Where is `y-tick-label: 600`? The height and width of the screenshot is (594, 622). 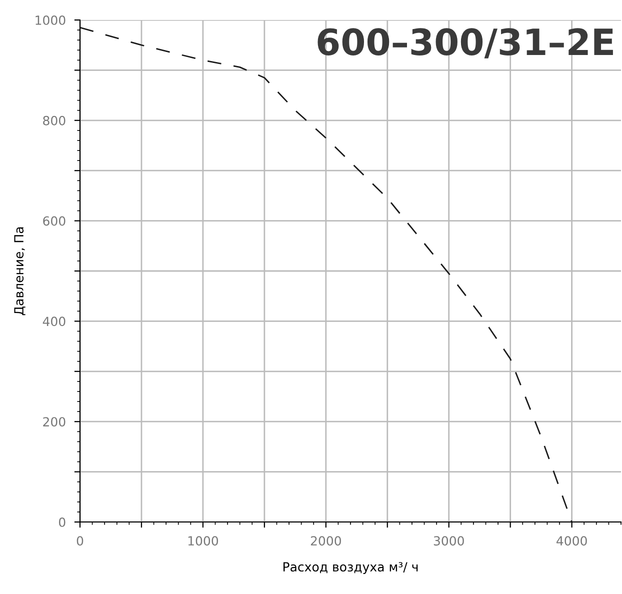 y-tick-label: 600 is located at coordinates (54, 221).